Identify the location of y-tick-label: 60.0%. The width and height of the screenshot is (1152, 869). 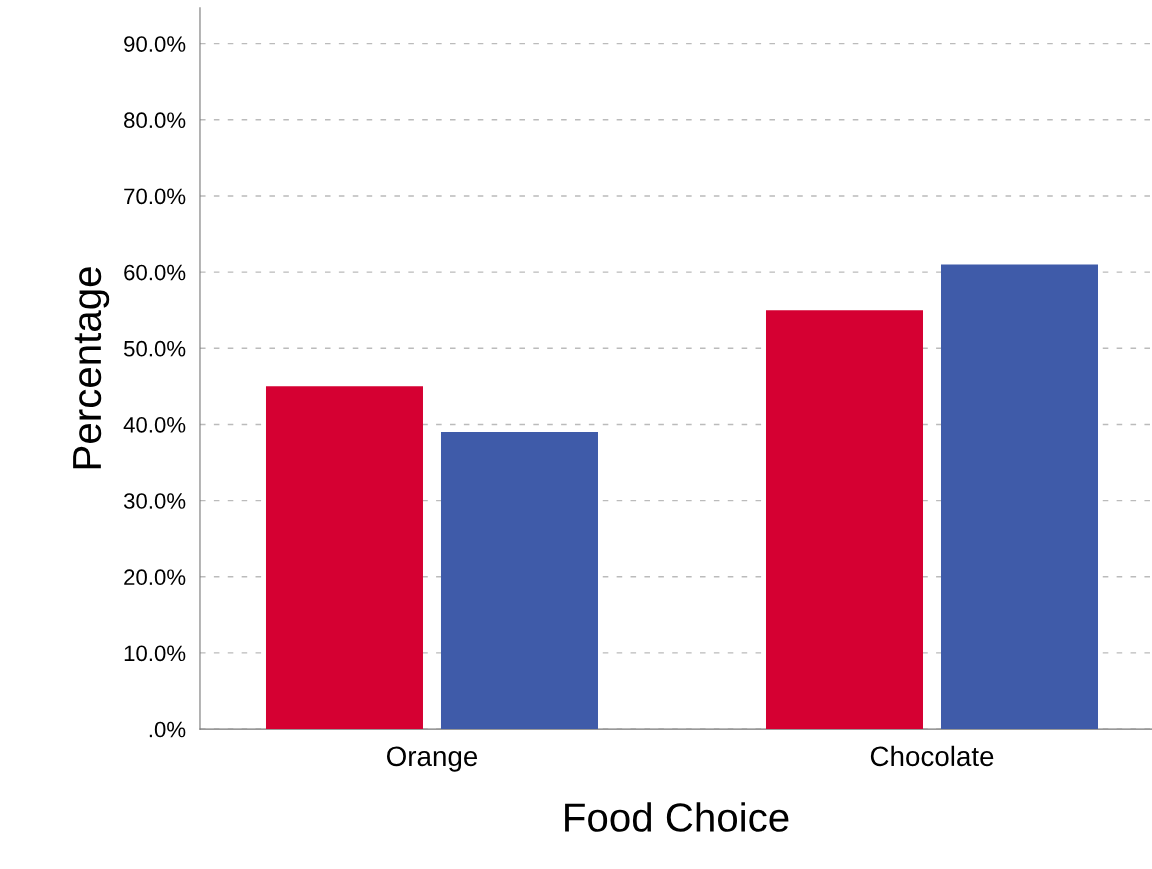
(155, 272).